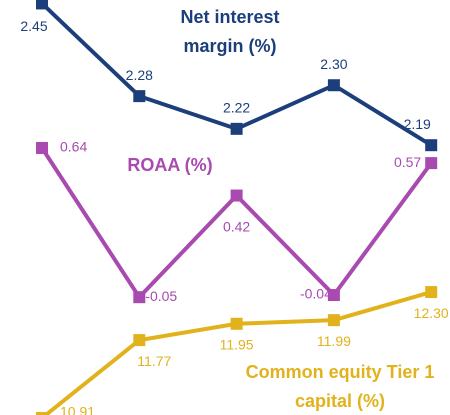 The width and height of the screenshot is (450, 415). I want to click on data-label: 12.30, so click(431, 313).